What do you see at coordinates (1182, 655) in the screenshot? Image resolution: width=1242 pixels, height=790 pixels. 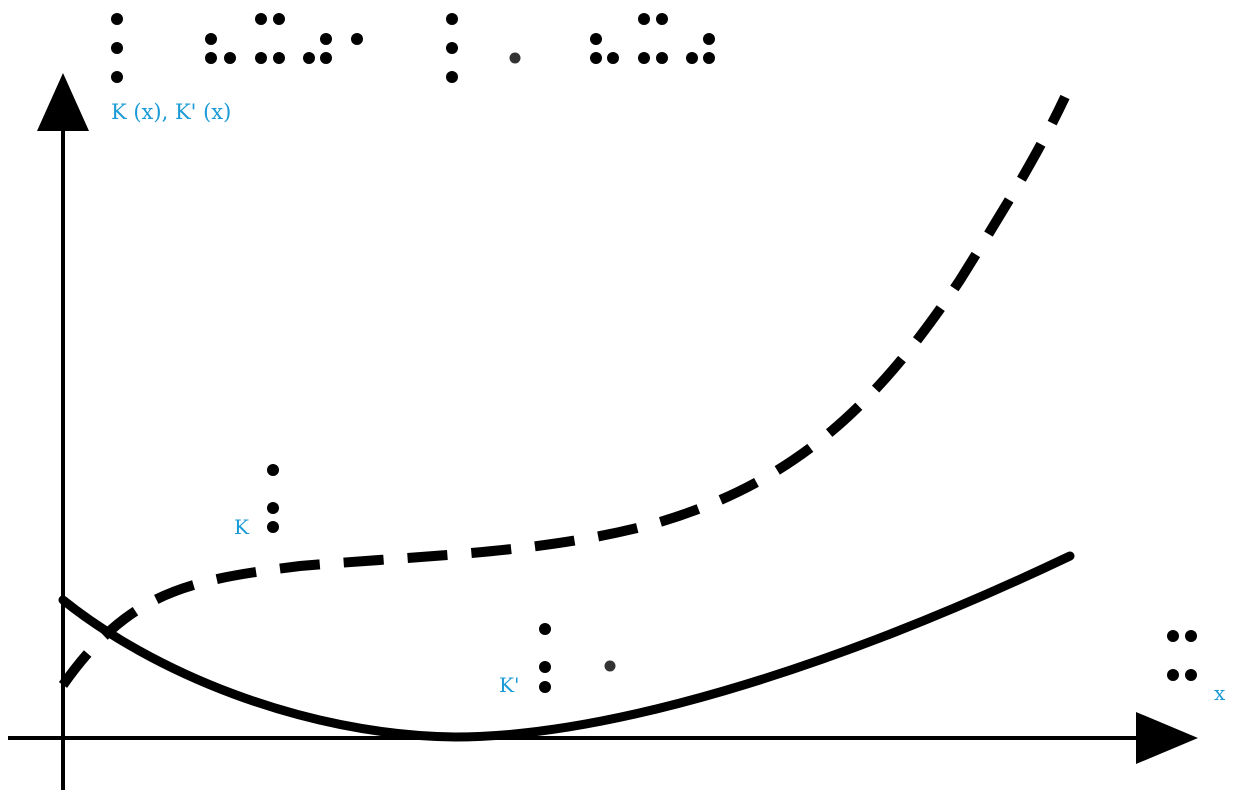 I see `braille-x` at bounding box center [1182, 655].